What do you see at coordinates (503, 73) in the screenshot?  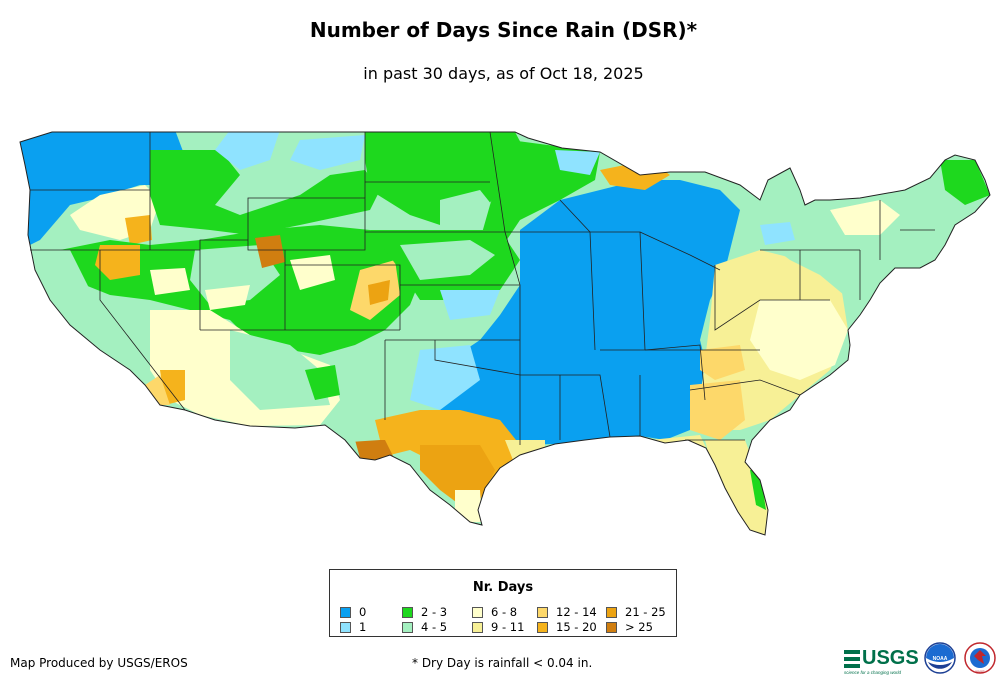 I see `map-subtitle: in past 30 days, as of Oct 18, 2025` at bounding box center [503, 73].